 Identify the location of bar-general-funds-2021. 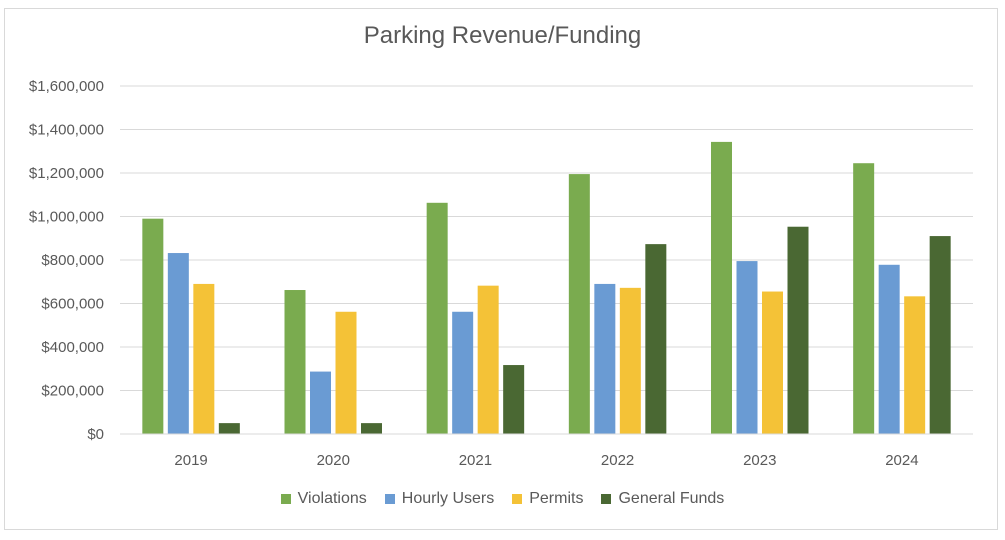
(514, 399).